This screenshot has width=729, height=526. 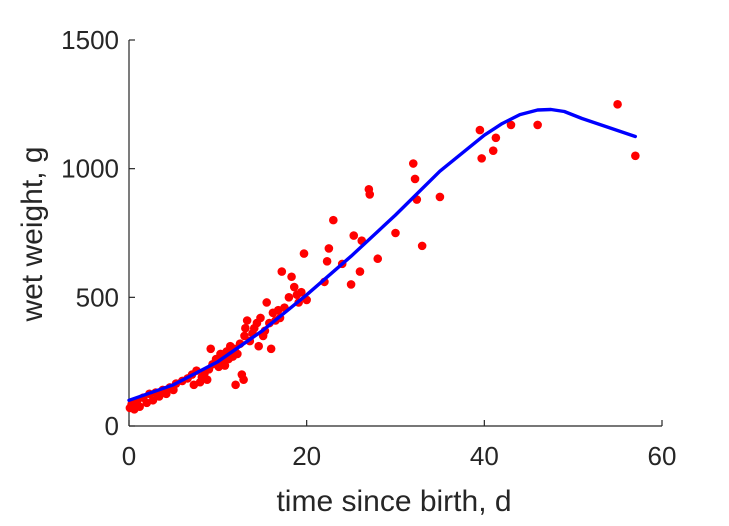 I want to click on y-axis-label: wet weight, g, so click(x=32, y=234).